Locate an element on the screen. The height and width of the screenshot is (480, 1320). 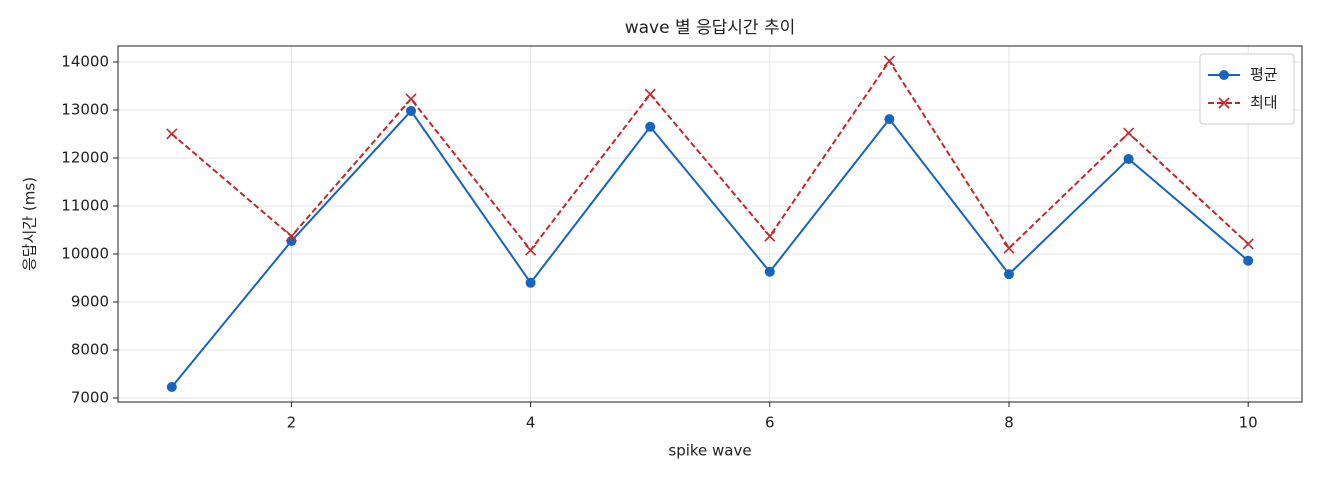
y-tick-label: 14000 is located at coordinates (85, 61).